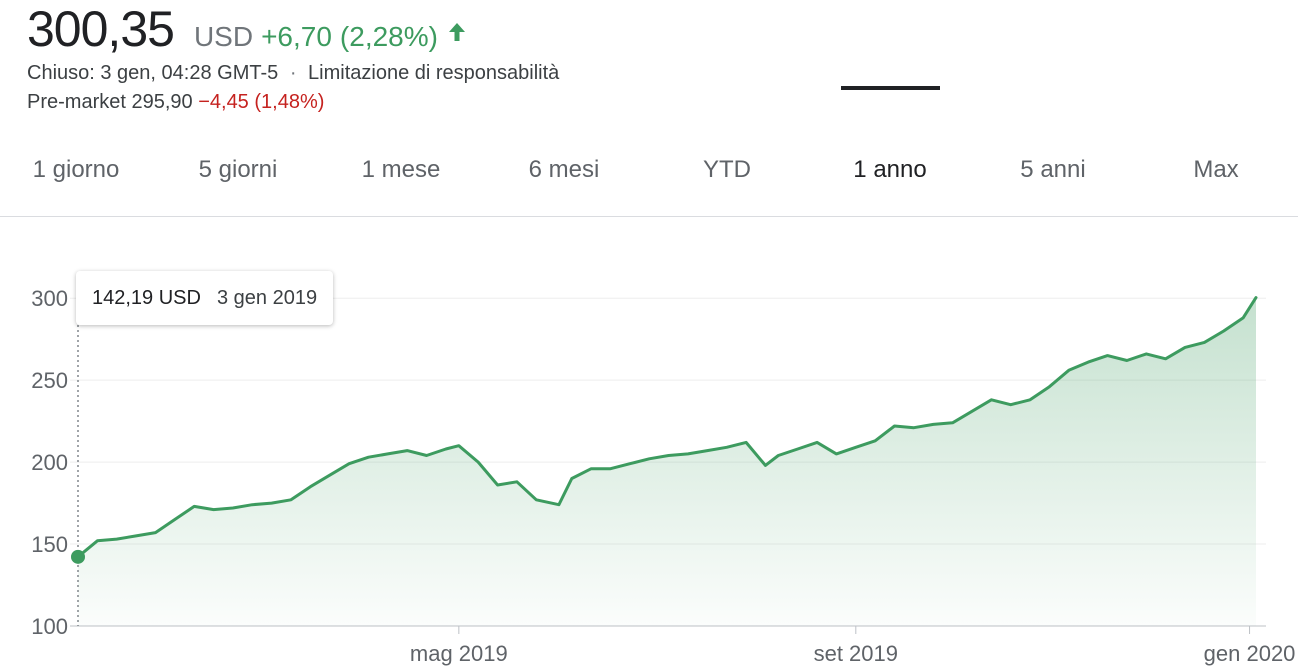  Describe the element at coordinates (205, 298) in the screenshot. I see `hover-tooltip: 142,19 USD 3 gen 2019` at that location.